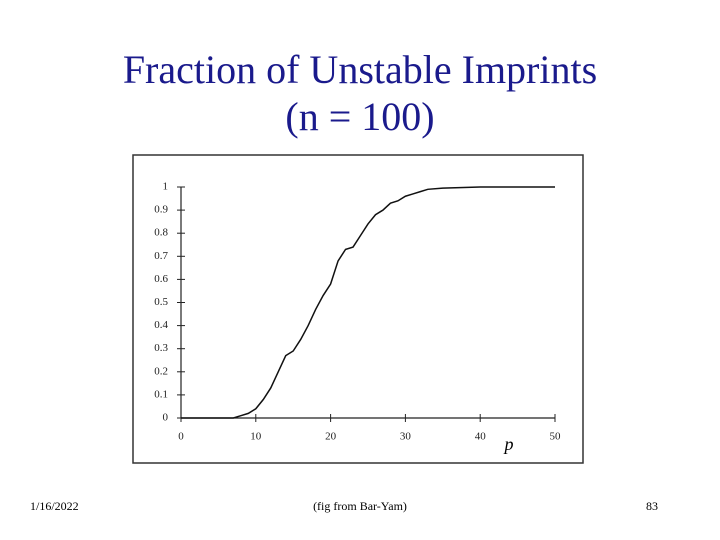  What do you see at coordinates (166, 187) in the screenshot?
I see `y-tick-label: 1` at bounding box center [166, 187].